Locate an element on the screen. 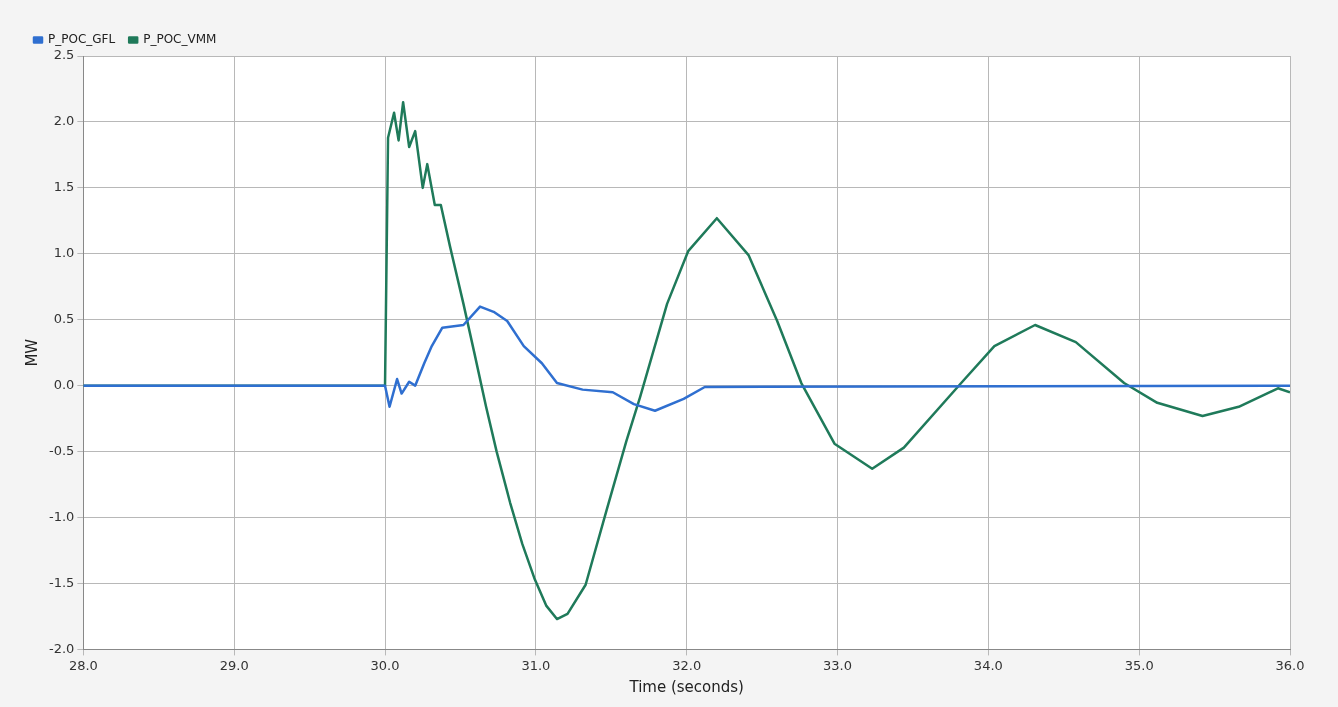 Image resolution: width=1338 pixels, height=707 pixels. x-tick-label: 33.0 is located at coordinates (837, 665).